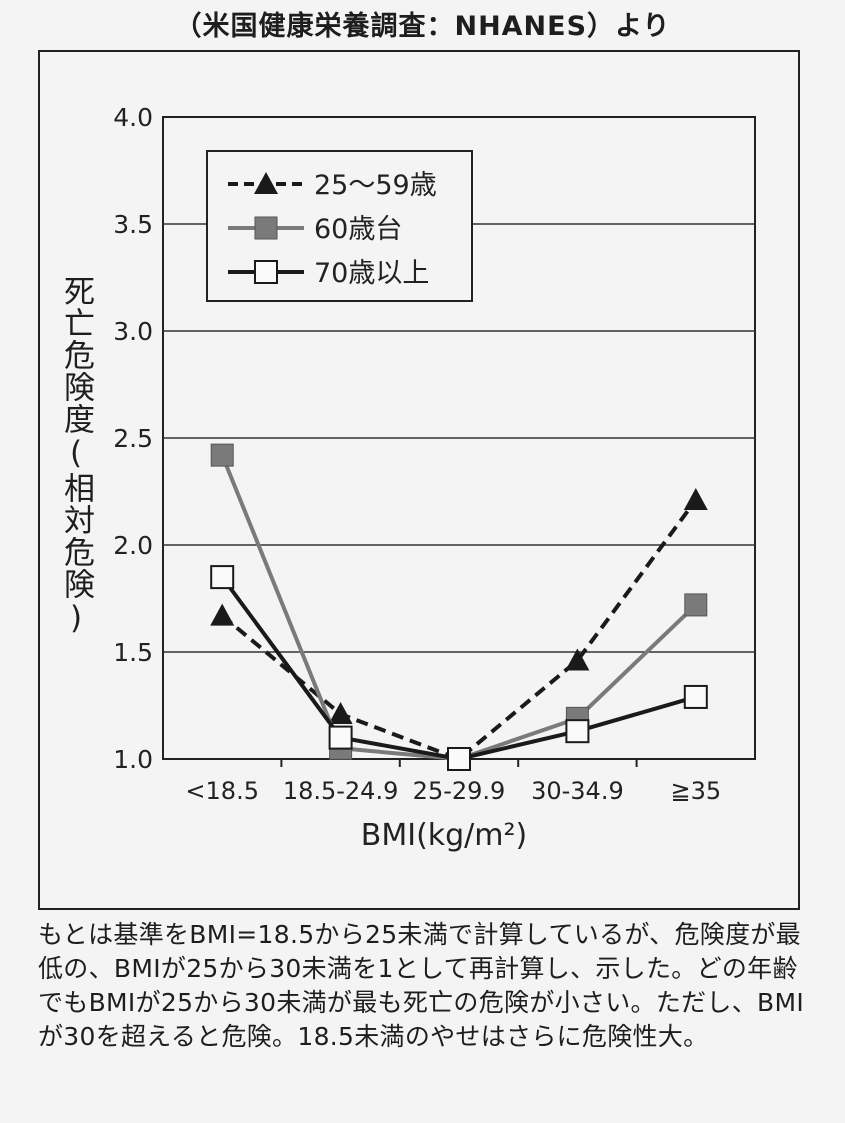 This screenshot has width=845, height=1123. I want to click on legend-label: 25～59歳, so click(375, 185).